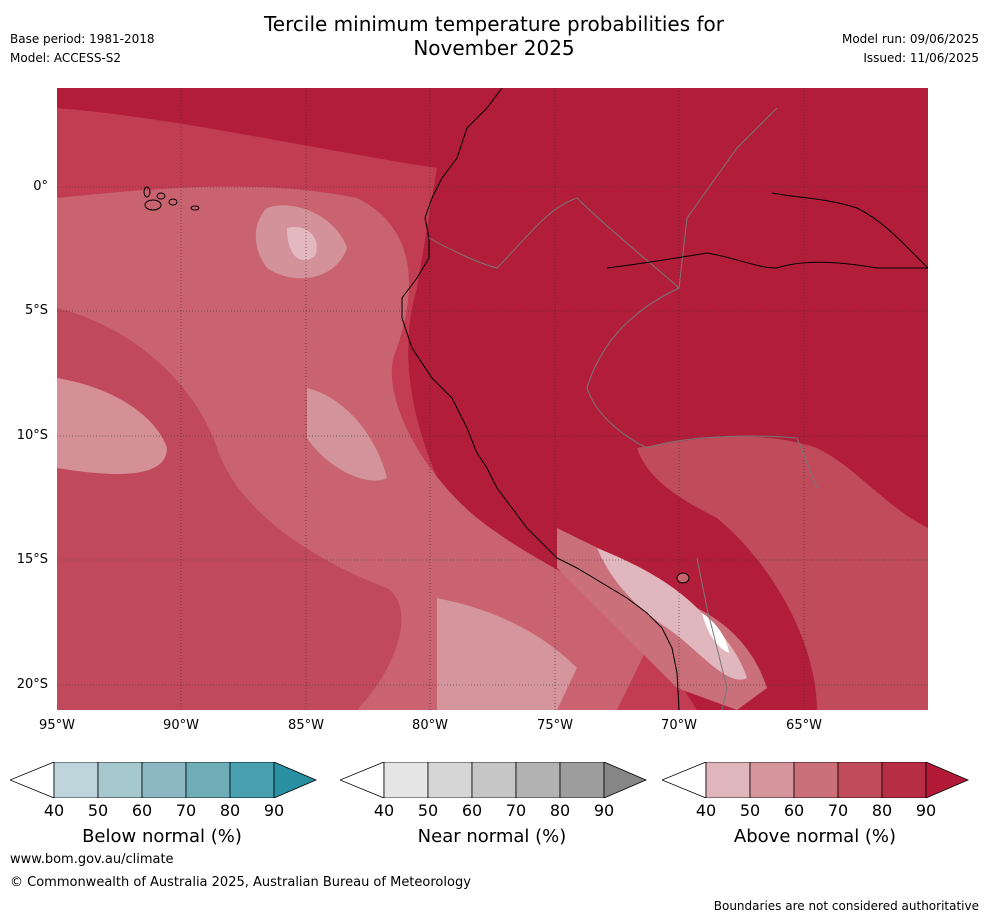 The image size is (988, 919). Describe the element at coordinates (493, 780) in the screenshot. I see `colorbar-near-normal` at that location.